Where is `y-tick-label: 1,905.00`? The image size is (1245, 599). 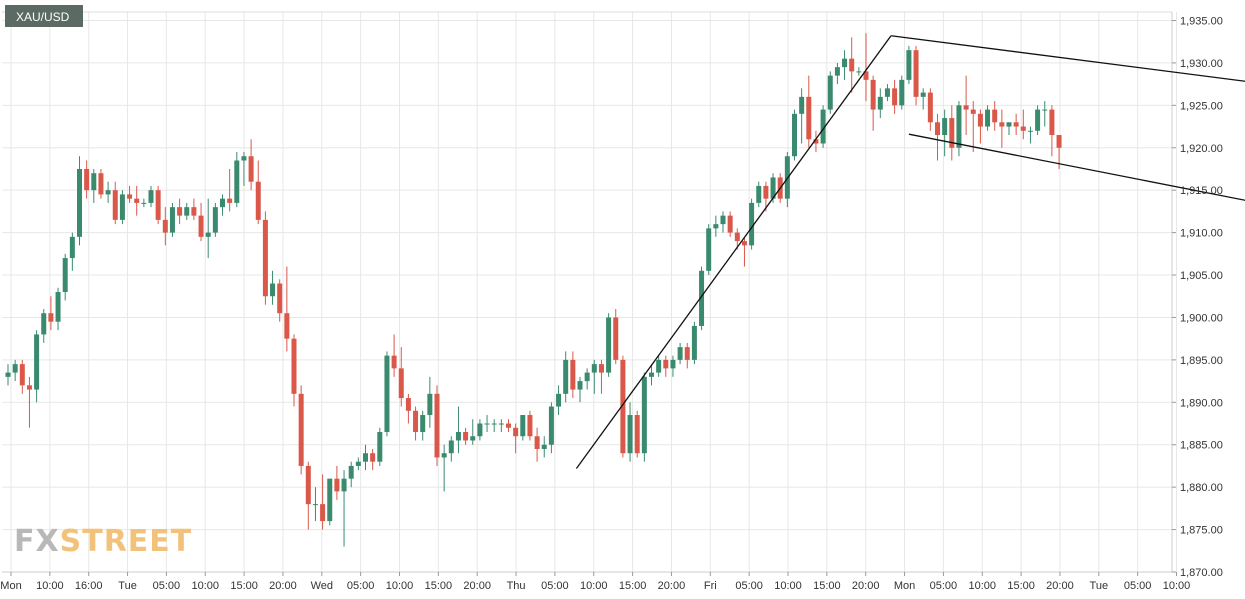 y-tick-label: 1,905.00 is located at coordinates (1201, 276).